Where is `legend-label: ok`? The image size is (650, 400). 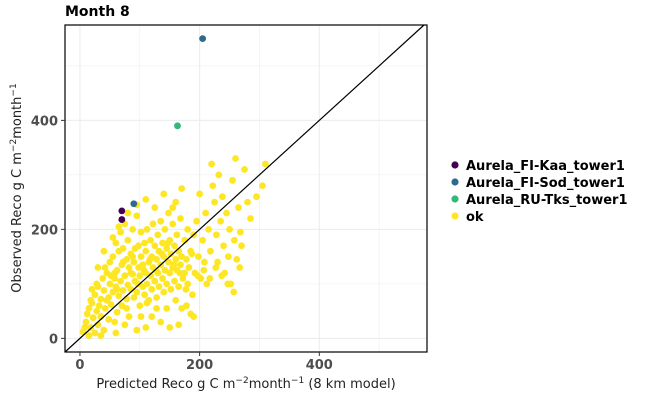
legend-label: ok is located at coordinates (475, 217).